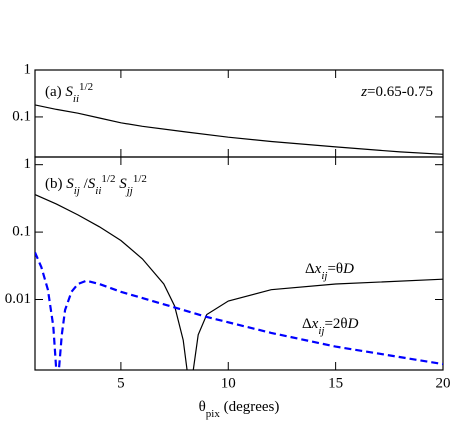 Image resolution: width=450 pixels, height=429 pixels. What do you see at coordinates (55, 92) in the screenshot?
I see `text-part: (a)` at bounding box center [55, 92].